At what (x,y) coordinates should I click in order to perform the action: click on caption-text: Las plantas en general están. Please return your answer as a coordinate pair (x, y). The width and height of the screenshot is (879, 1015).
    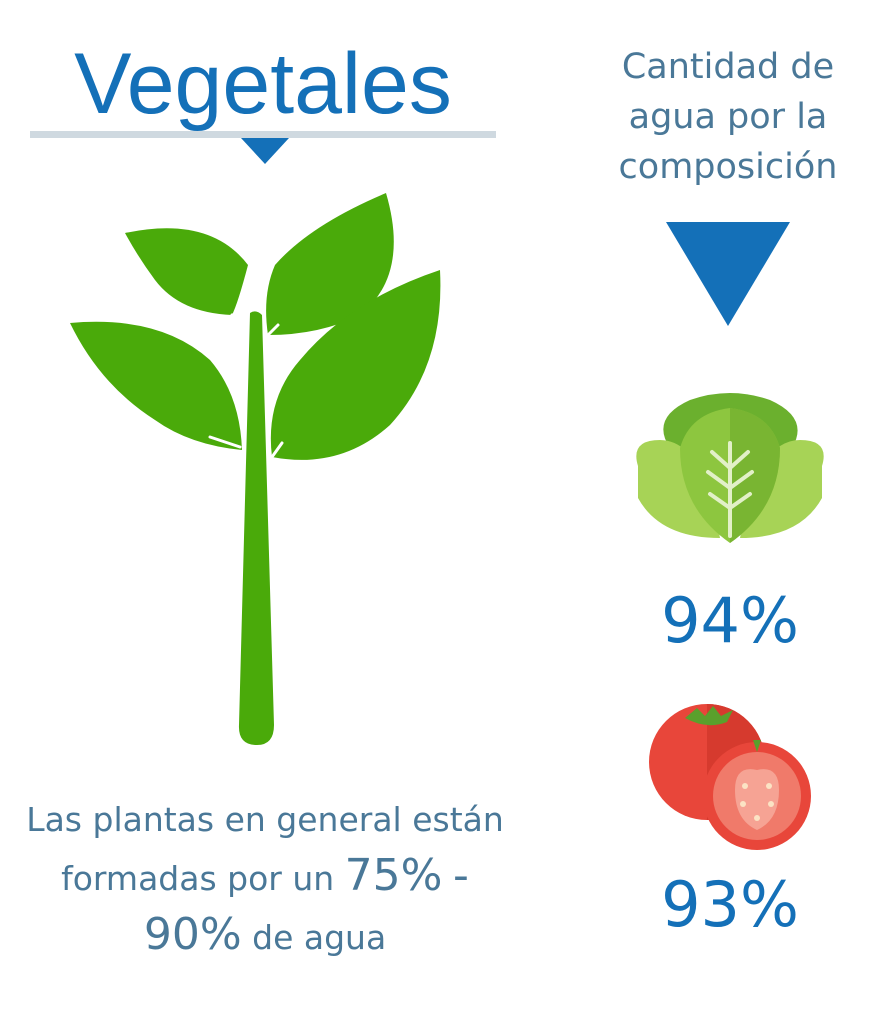
    Looking at the image, I should click on (265, 819).